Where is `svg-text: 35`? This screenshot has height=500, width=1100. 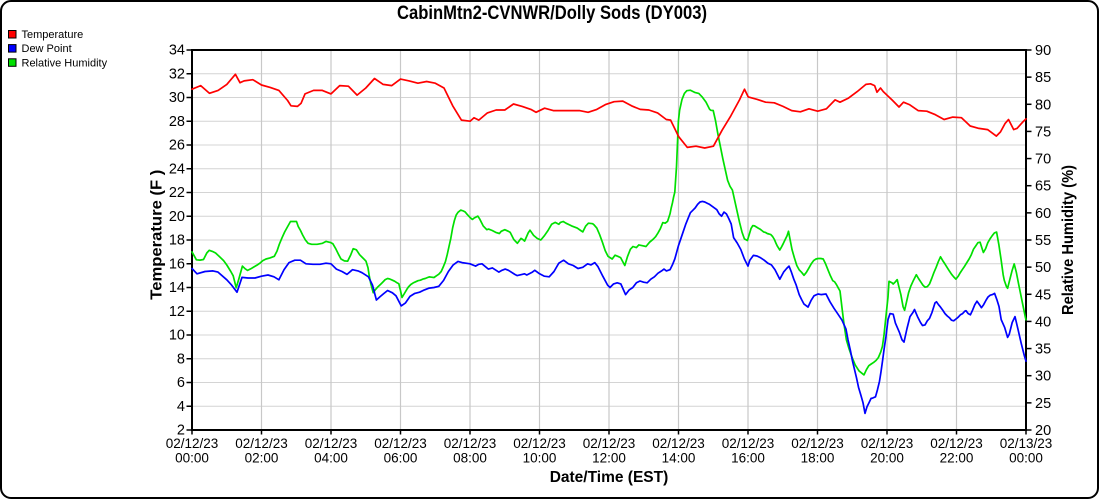 svg-text: 35 is located at coordinates (1043, 350).